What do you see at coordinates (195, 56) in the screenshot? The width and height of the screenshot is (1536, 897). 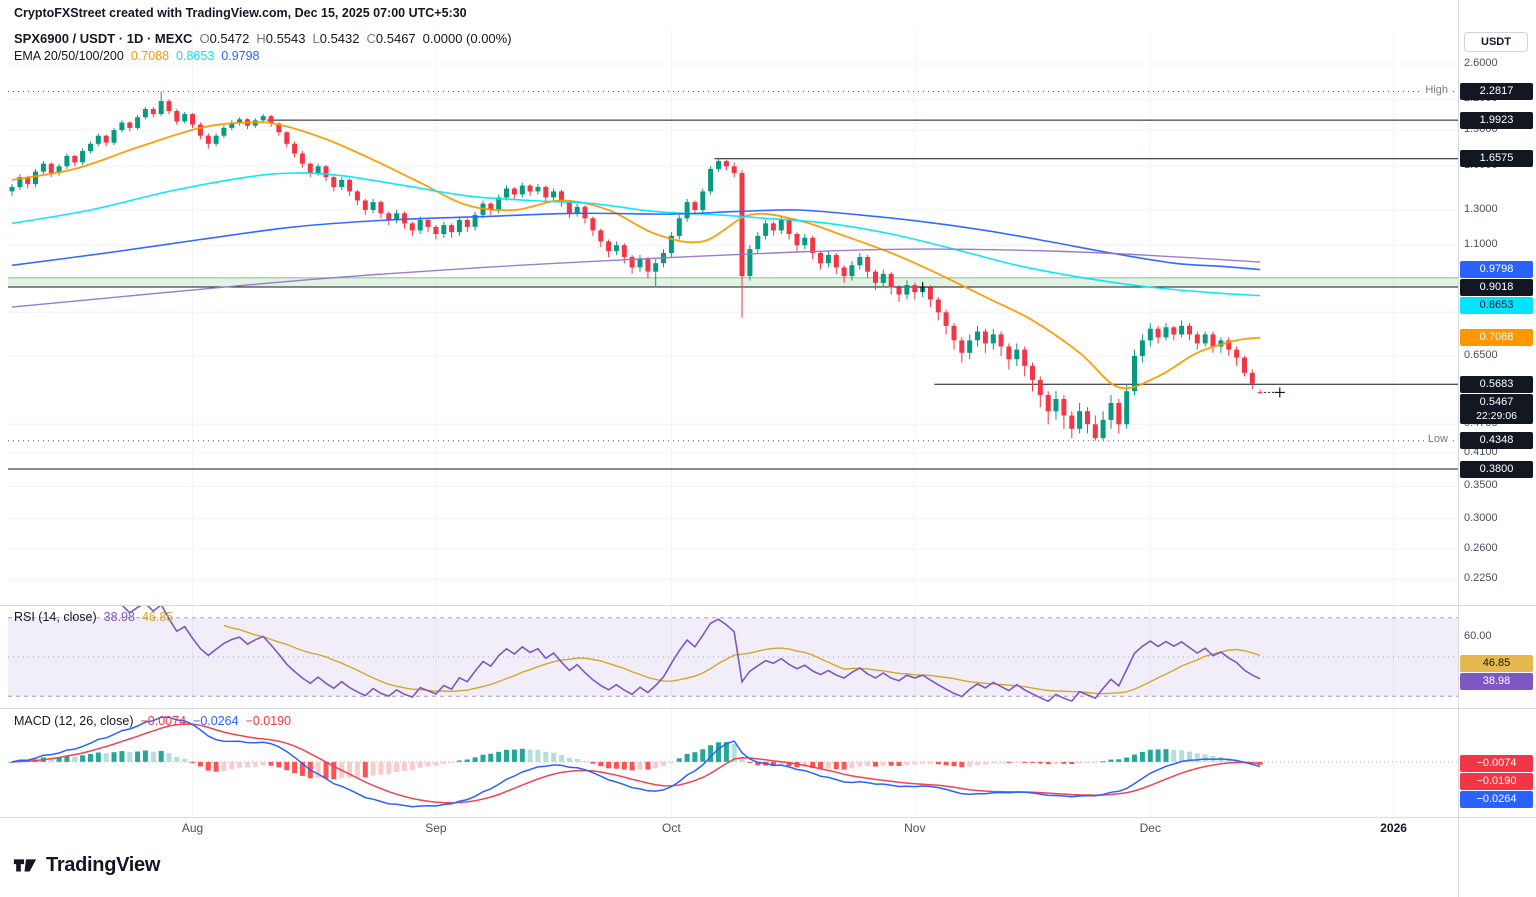 I see `ema50-value: 0.8653` at bounding box center [195, 56].